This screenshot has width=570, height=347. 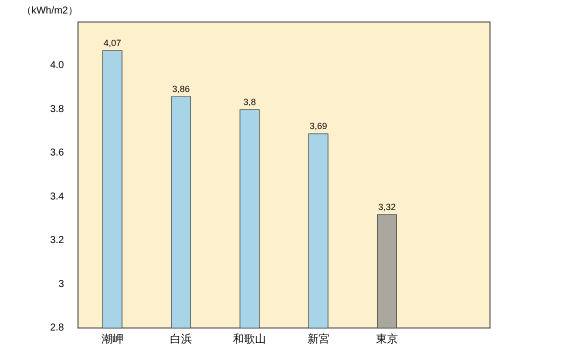 I want to click on x-tick-label: 和歌山, so click(x=249, y=339).